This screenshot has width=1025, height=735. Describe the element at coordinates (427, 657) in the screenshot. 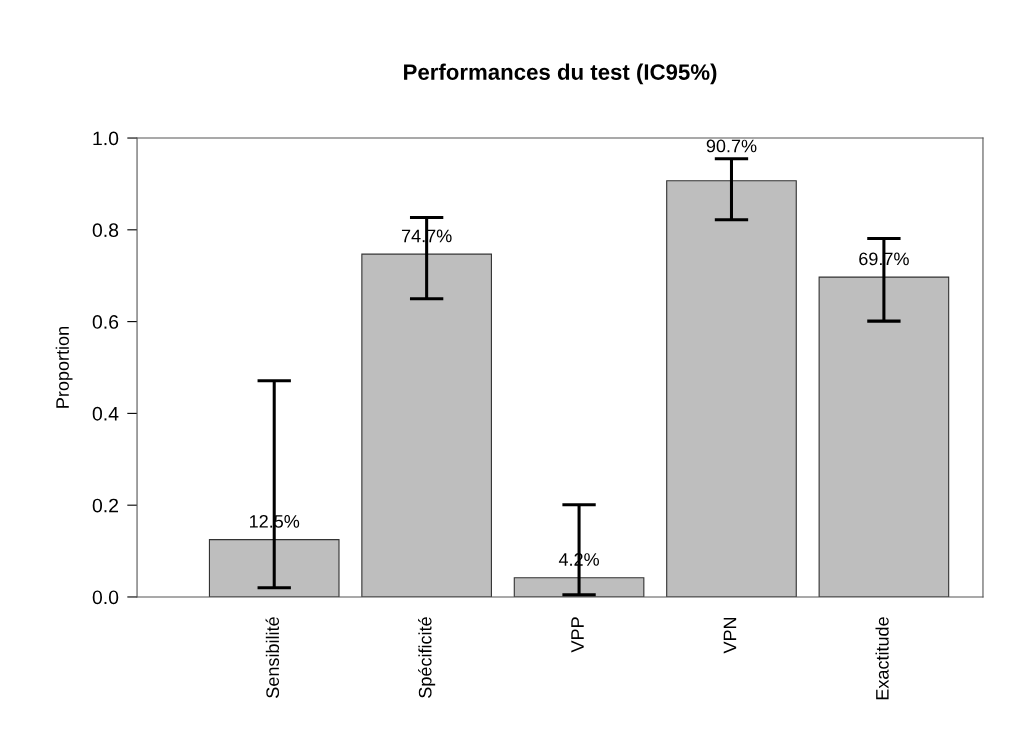

I see `x-tick-label: Spécificité` at that location.